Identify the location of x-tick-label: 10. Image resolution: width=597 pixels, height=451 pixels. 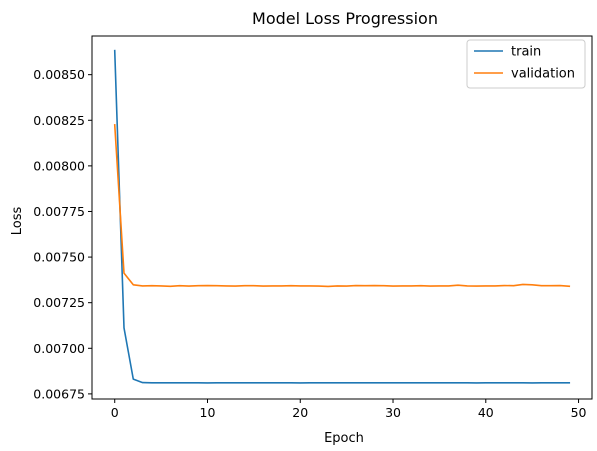
(208, 412).